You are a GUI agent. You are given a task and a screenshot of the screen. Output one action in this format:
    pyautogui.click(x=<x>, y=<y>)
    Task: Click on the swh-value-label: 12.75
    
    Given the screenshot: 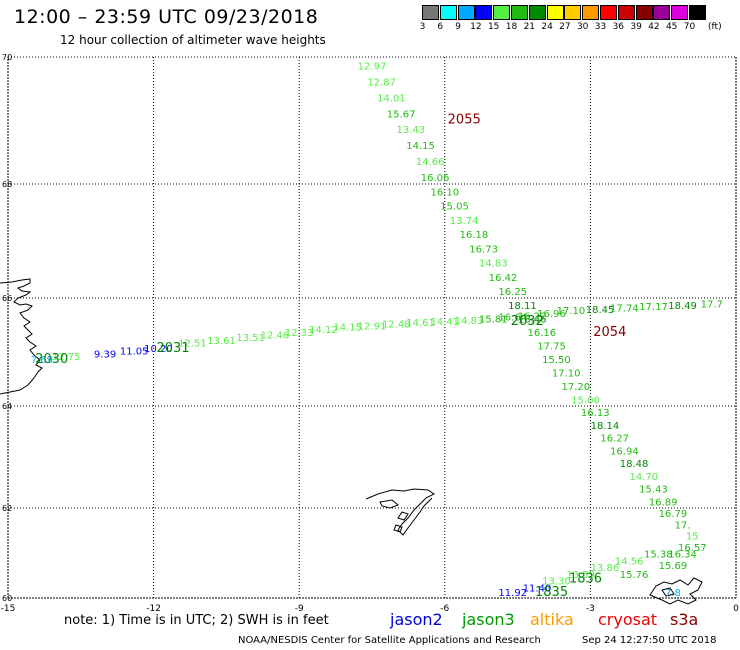 What is the action you would take?
    pyautogui.click(x=66, y=357)
    